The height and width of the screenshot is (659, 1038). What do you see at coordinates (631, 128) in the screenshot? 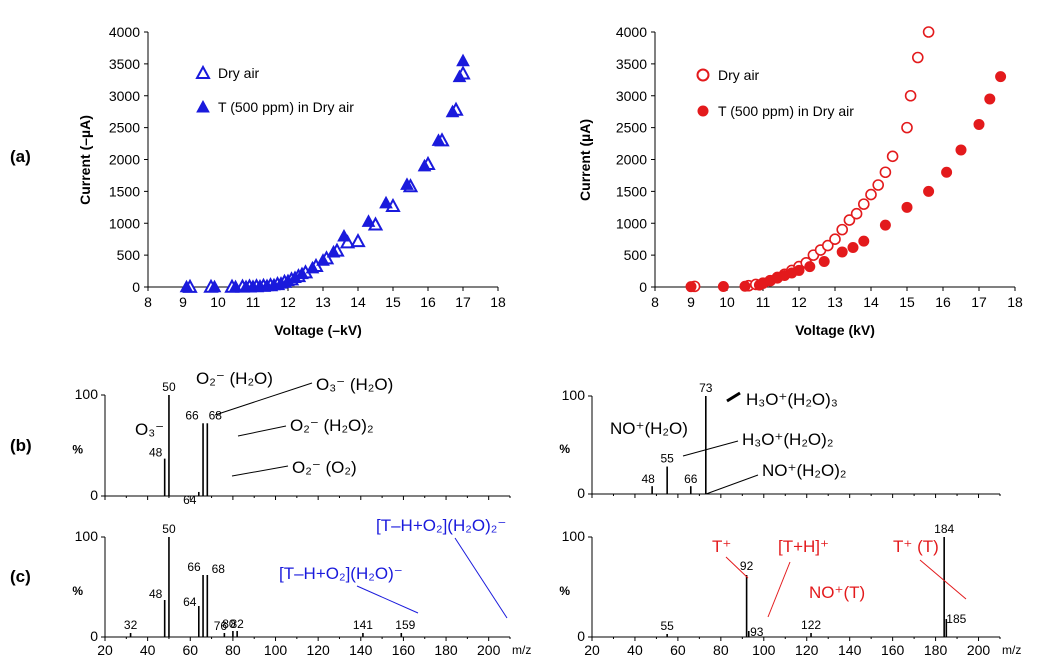
I see `y-tick-label: 2500` at bounding box center [631, 128].